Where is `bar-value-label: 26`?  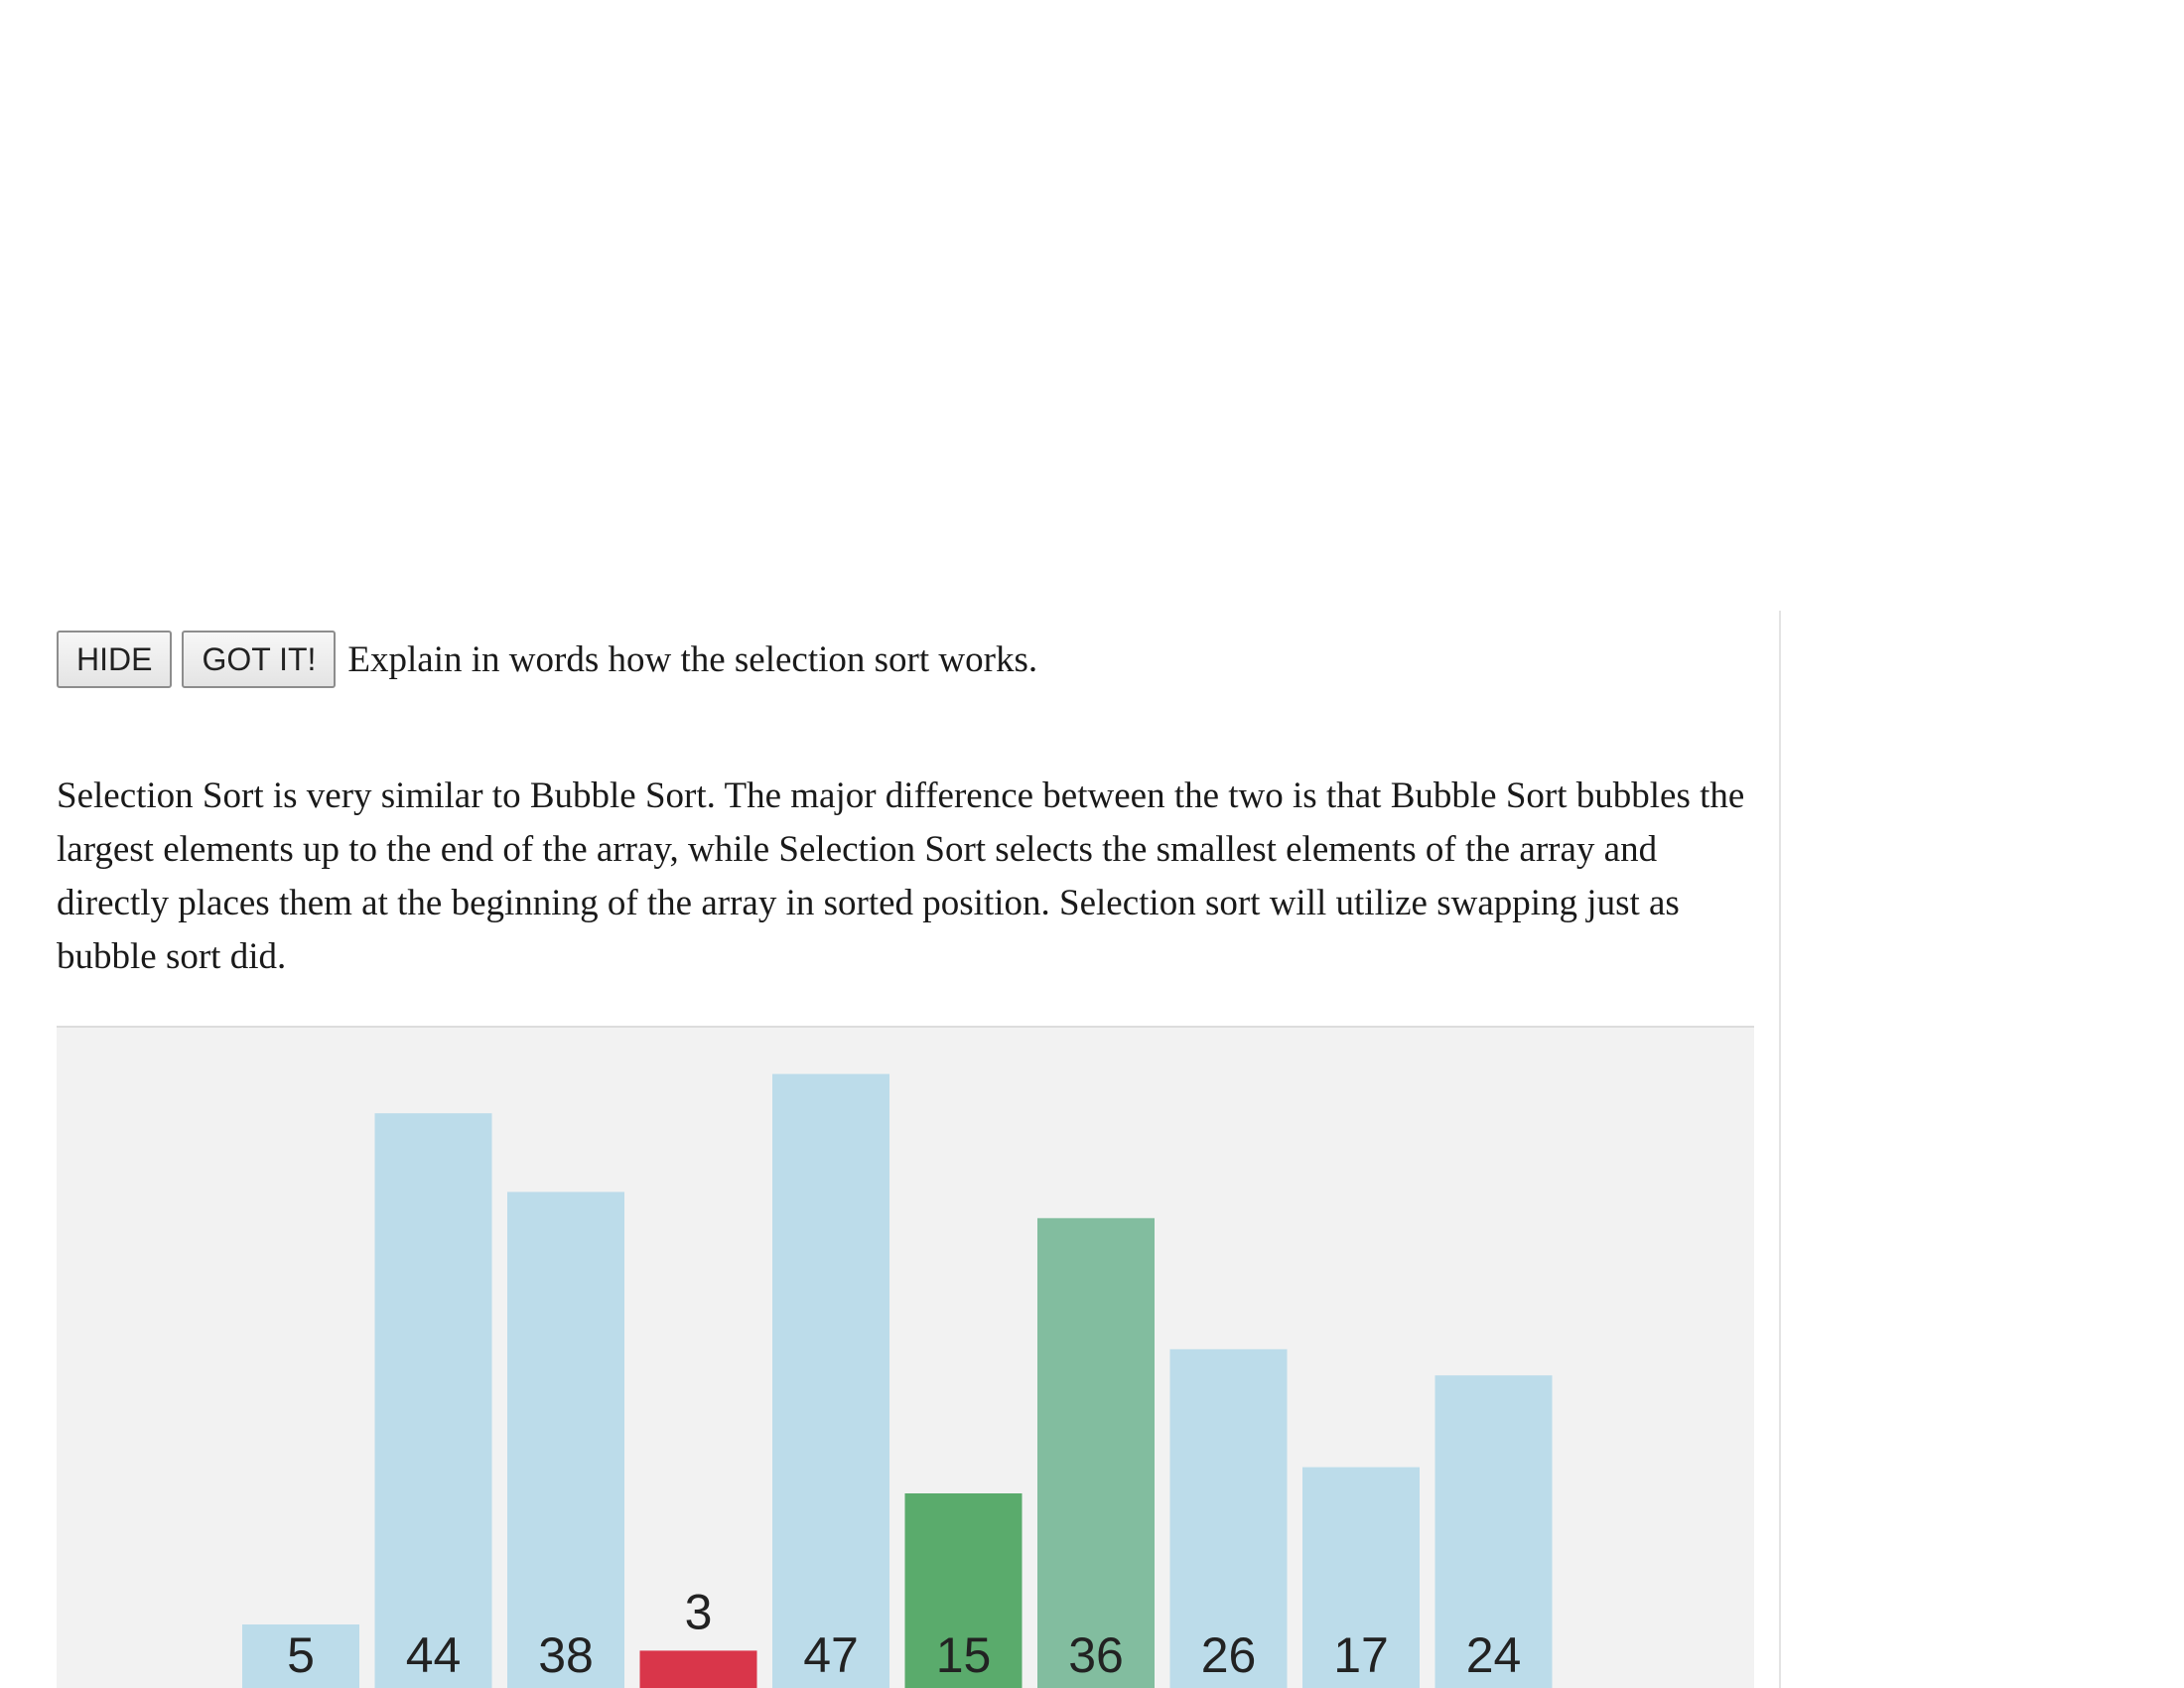
bar-value-label: 26 is located at coordinates (1229, 1655).